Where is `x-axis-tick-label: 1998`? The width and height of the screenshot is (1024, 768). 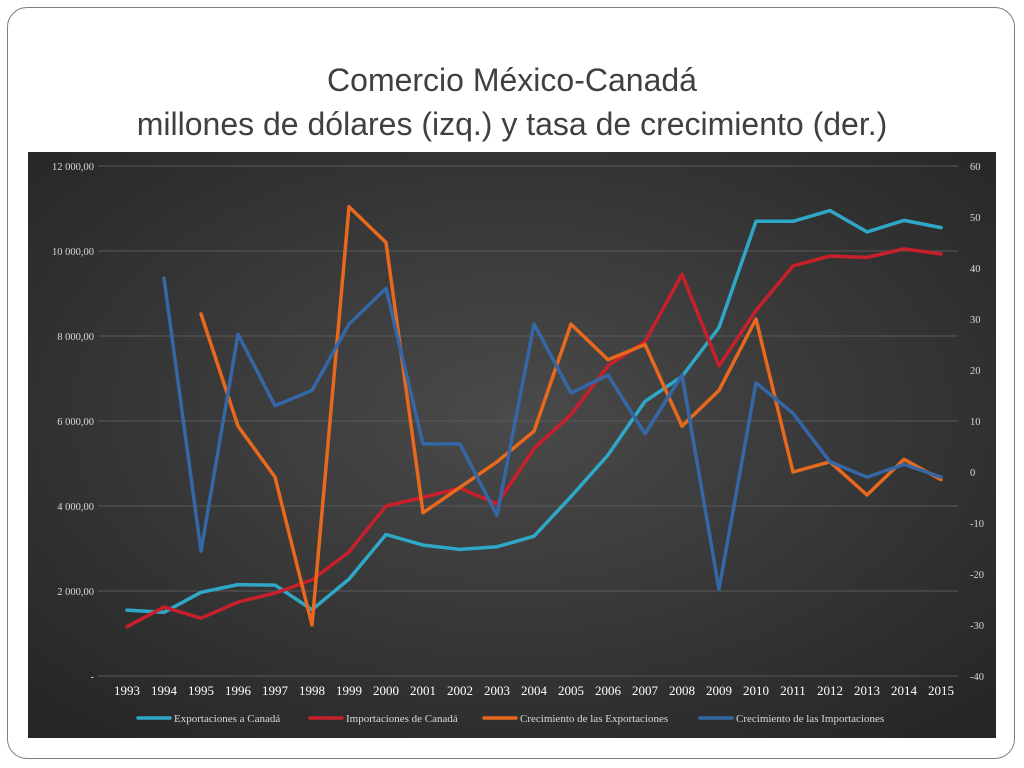
x-axis-tick-label: 1998 is located at coordinates (312, 690).